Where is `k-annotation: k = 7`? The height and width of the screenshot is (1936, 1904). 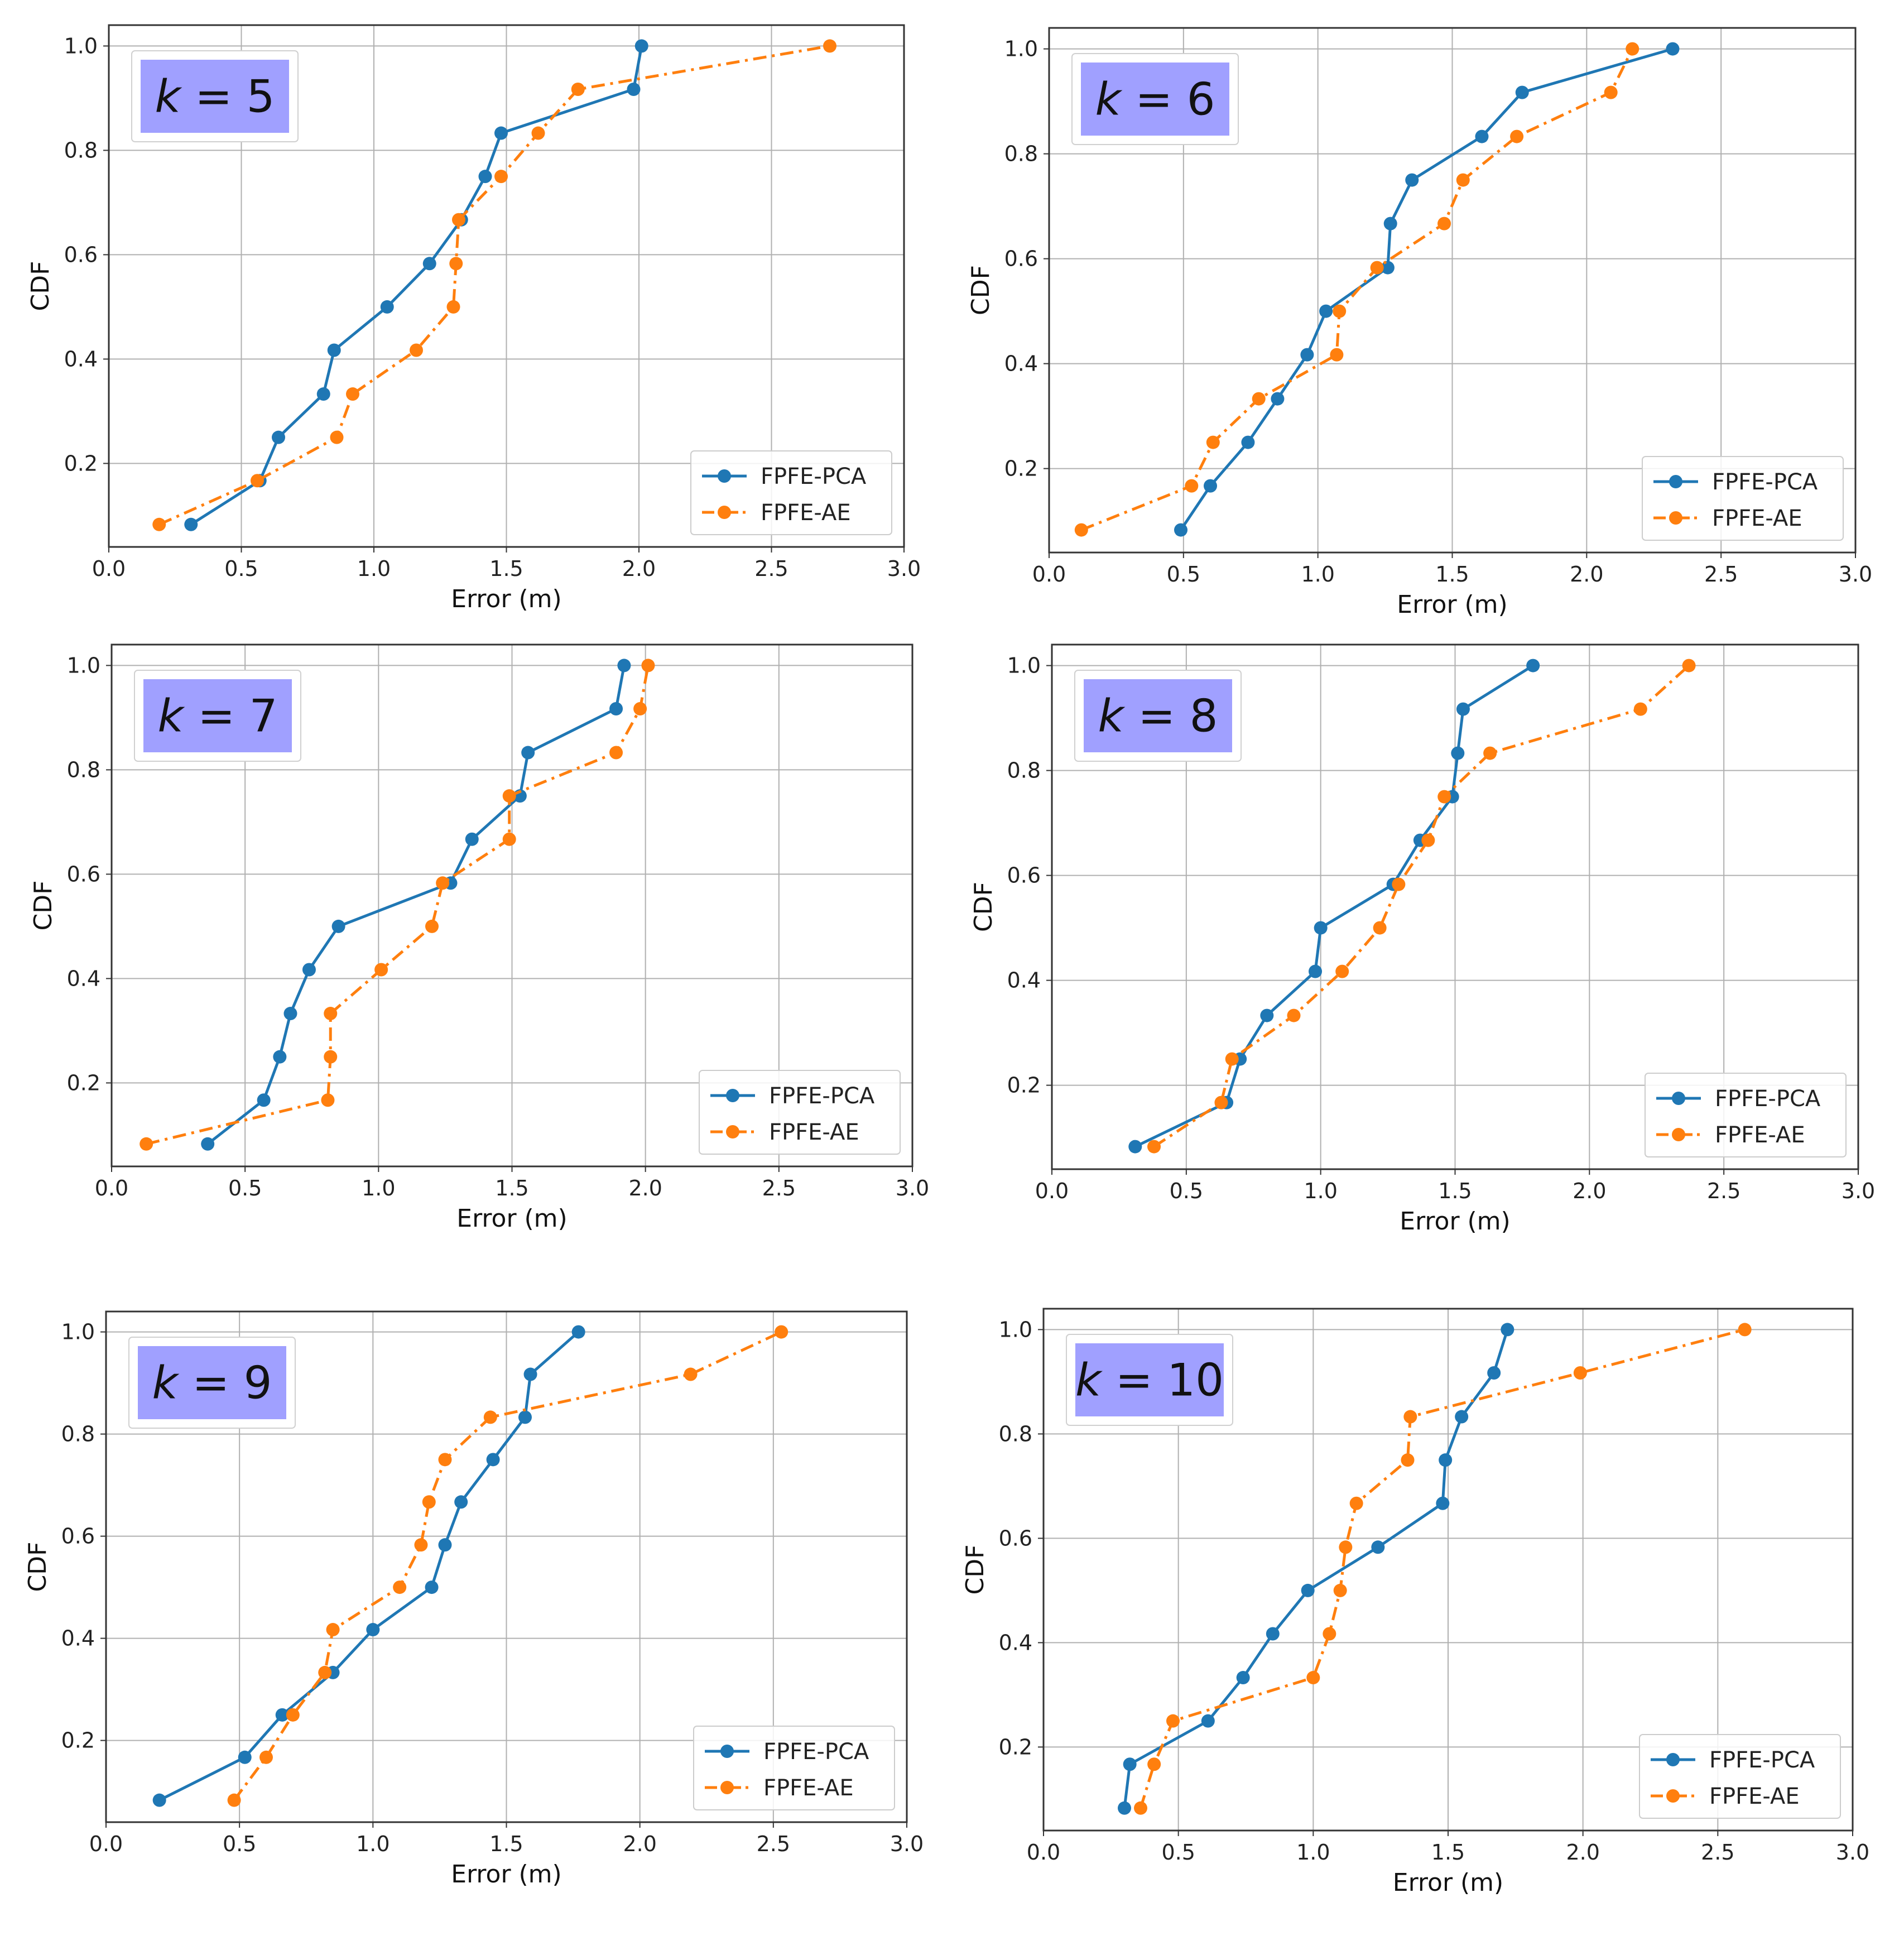 k-annotation: k = 7 is located at coordinates (217, 716).